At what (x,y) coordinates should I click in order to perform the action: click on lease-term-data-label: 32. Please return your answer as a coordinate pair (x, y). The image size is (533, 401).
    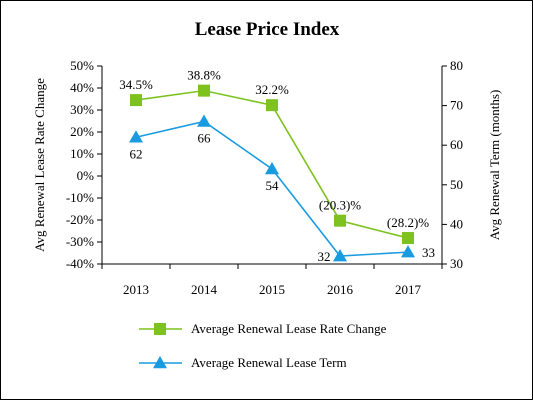
    Looking at the image, I should click on (324, 256).